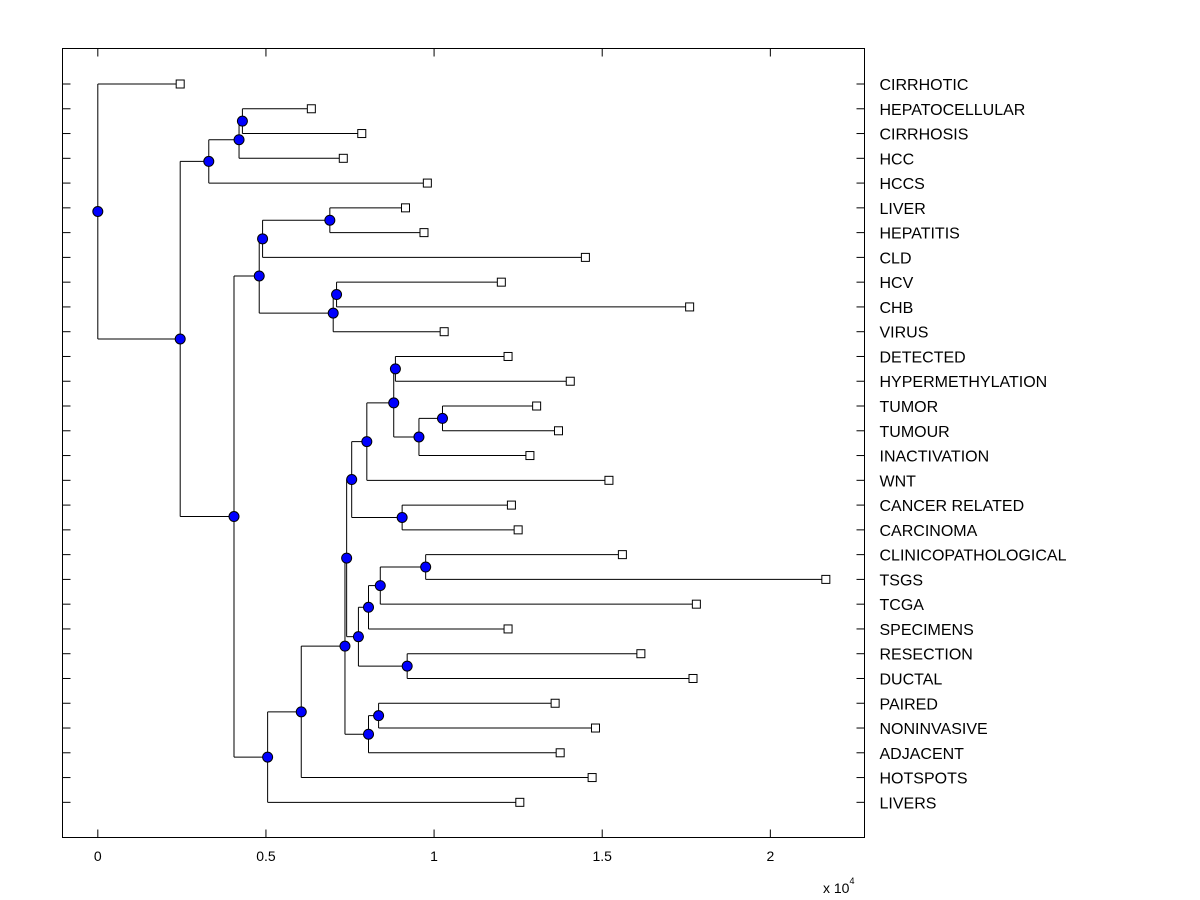  Describe the element at coordinates (920, 234) in the screenshot. I see `leaf-label: HEPATITIS` at that location.